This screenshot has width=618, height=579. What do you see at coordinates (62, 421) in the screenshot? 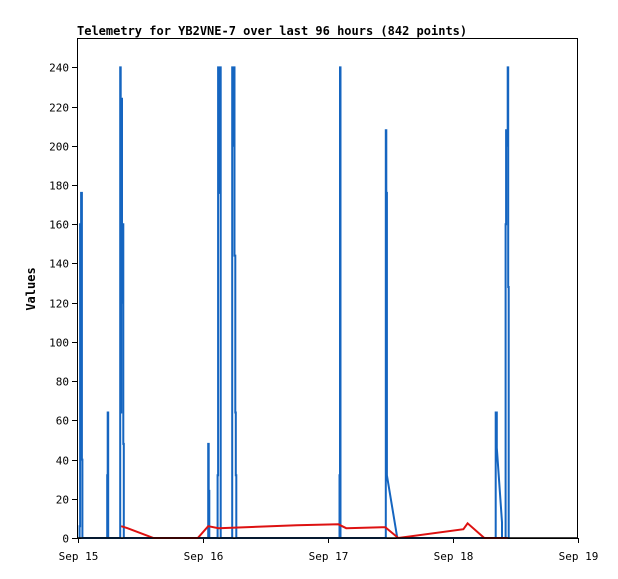
I see `y-tick-label: 60` at bounding box center [62, 421].